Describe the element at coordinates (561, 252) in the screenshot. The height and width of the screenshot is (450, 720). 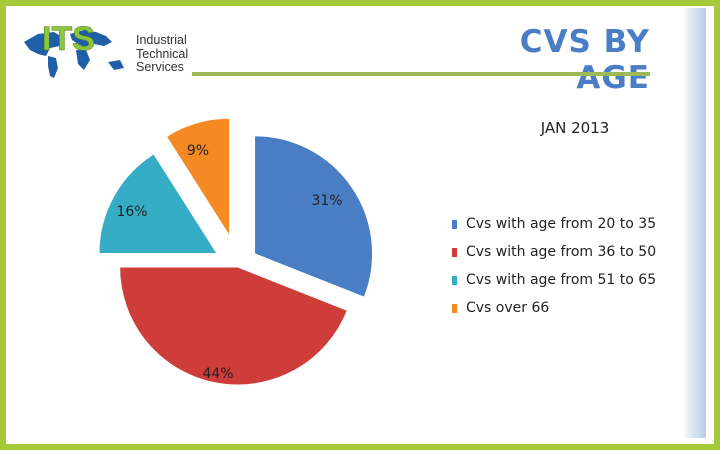
I see `legend-label: Cvs with age from 36 to 50` at that location.